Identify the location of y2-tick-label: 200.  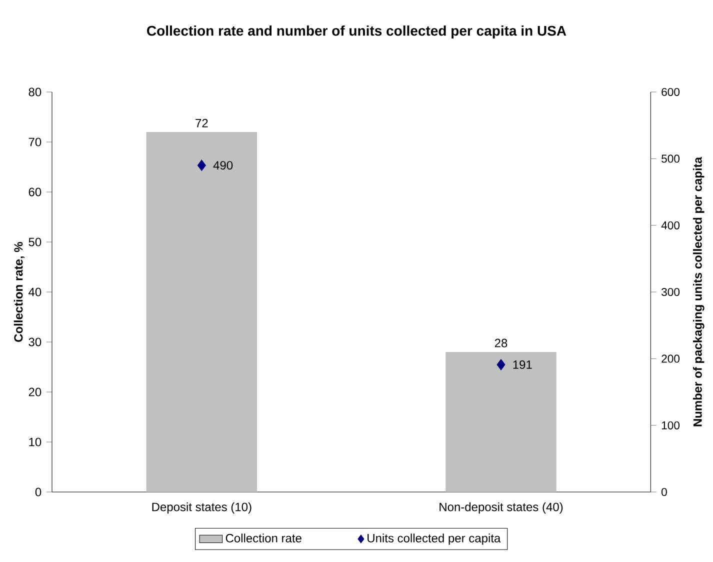
(671, 358).